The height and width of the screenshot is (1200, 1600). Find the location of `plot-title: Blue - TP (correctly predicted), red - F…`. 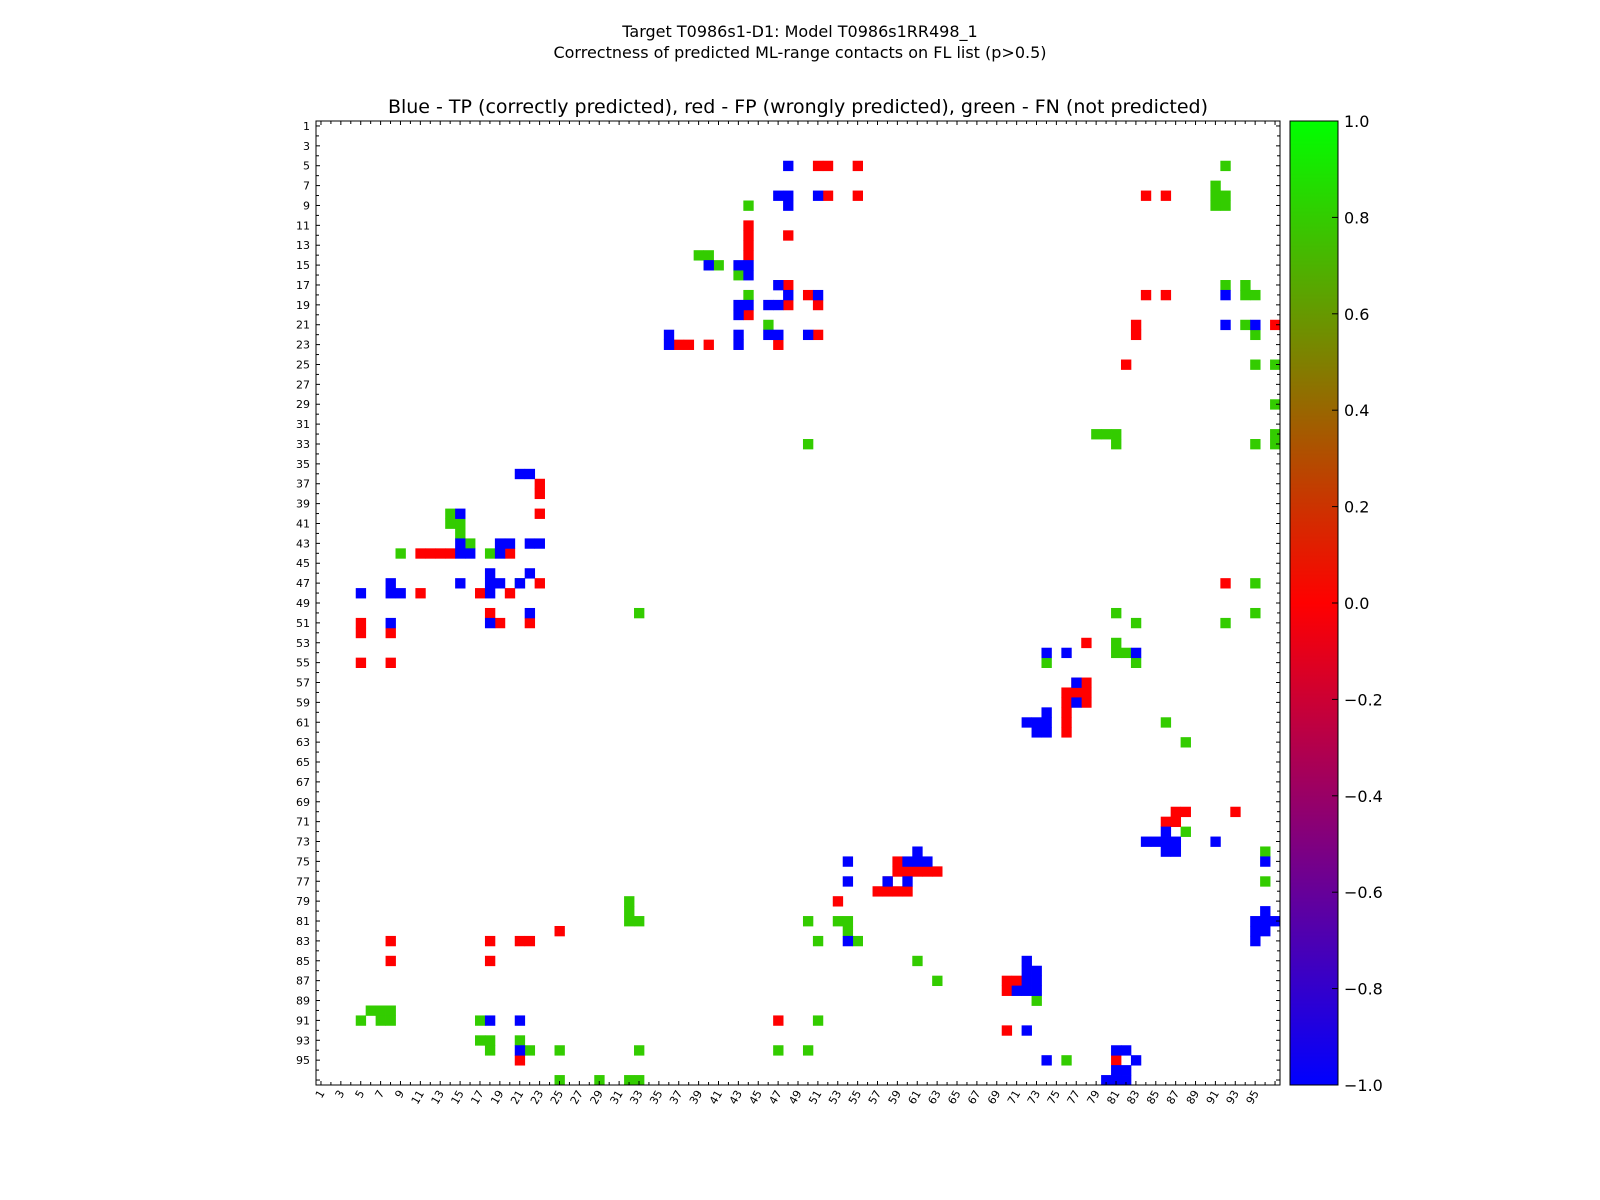

plot-title: Blue - TP (correctly predicted), red - F… is located at coordinates (798, 107).